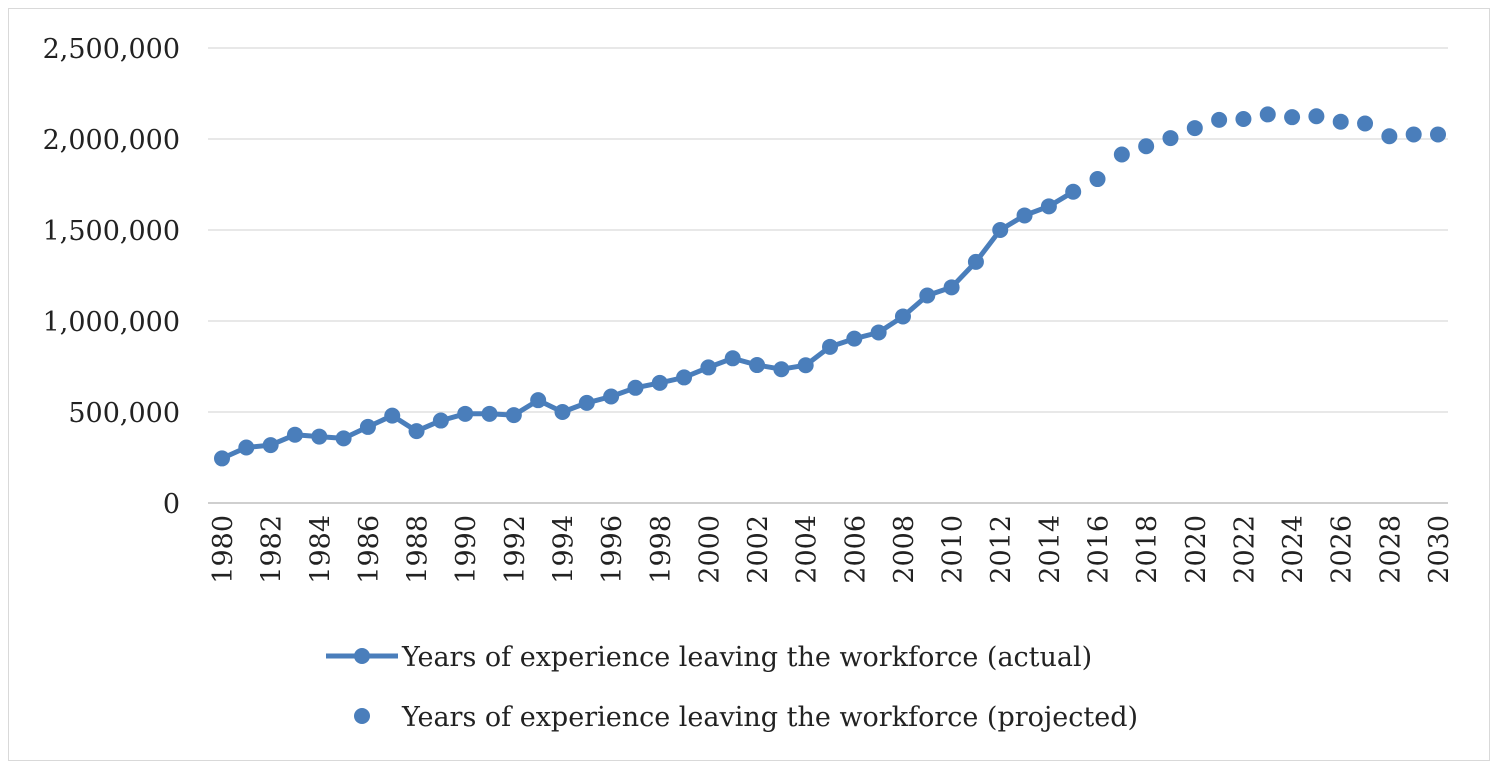 The height and width of the screenshot is (773, 1500). What do you see at coordinates (111, 231) in the screenshot?
I see `y-tick-label: 1,500,000` at bounding box center [111, 231].